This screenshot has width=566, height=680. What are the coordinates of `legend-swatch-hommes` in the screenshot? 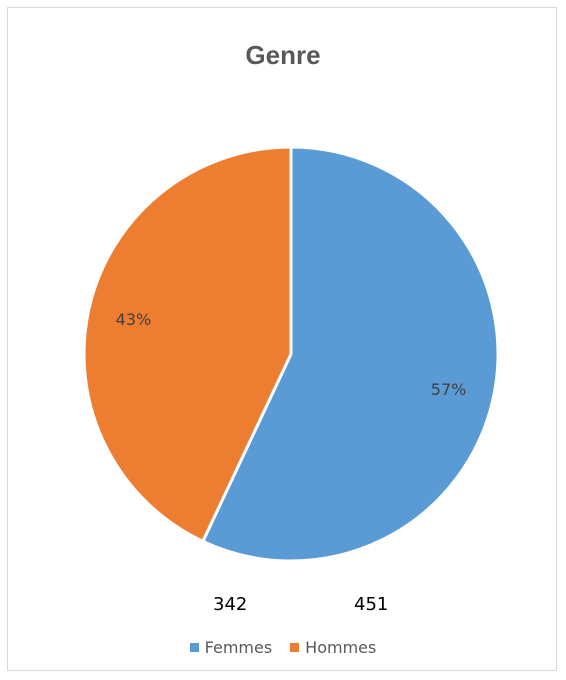 It's located at (295, 647).